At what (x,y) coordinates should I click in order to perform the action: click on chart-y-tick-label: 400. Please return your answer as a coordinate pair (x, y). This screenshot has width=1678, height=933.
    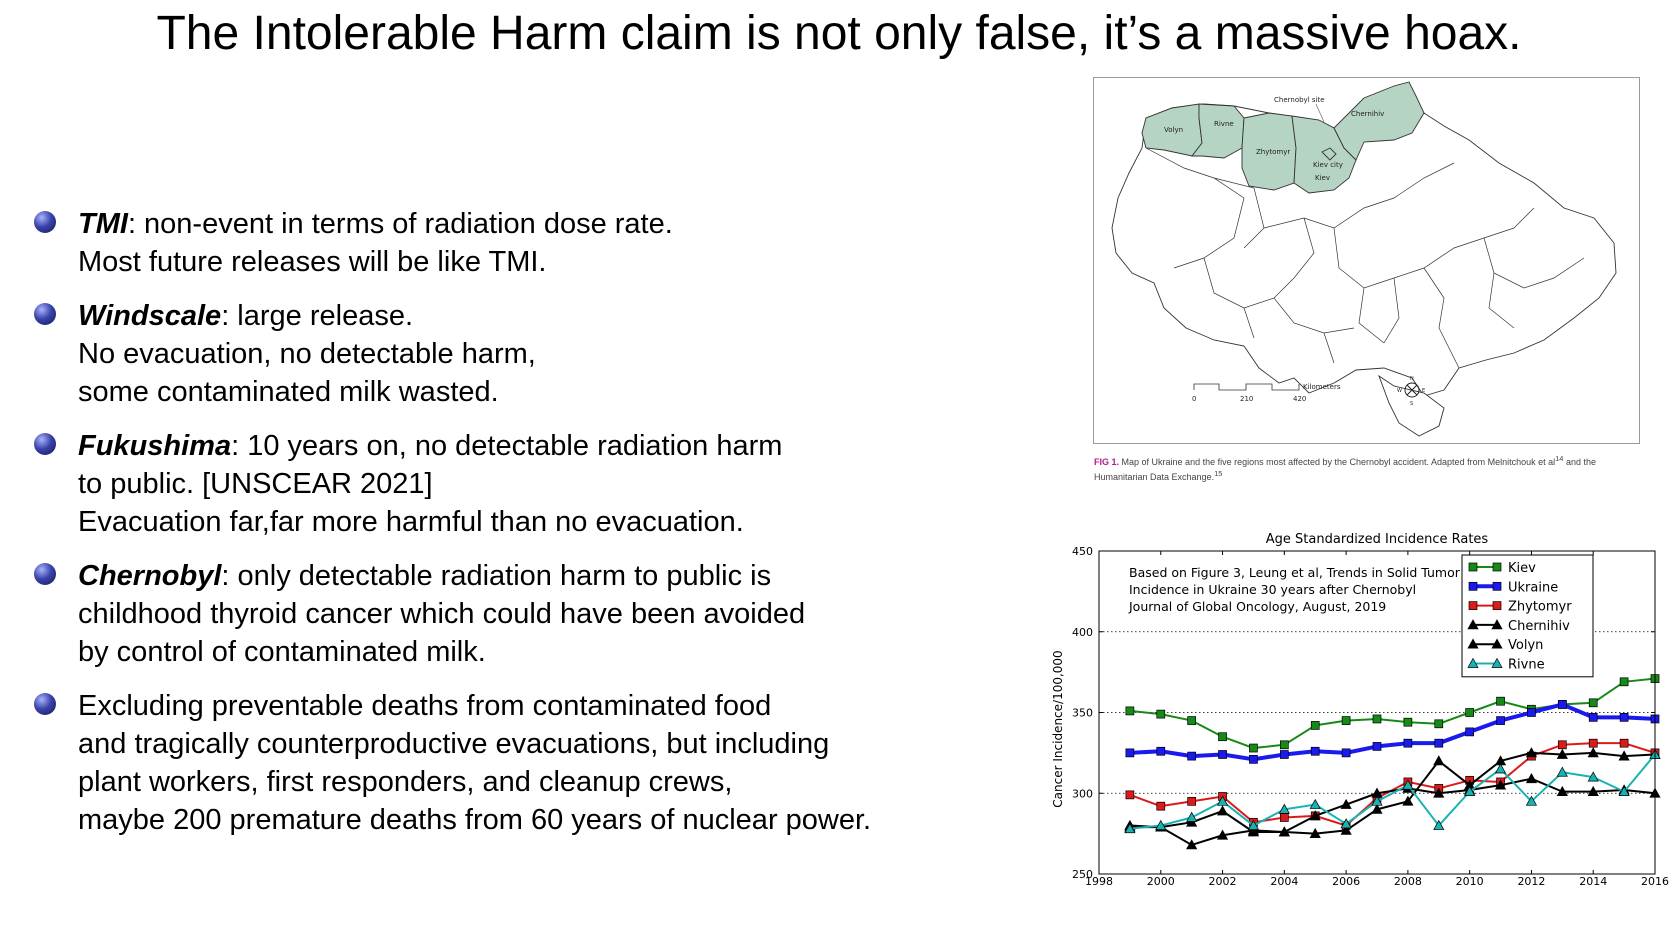
    Looking at the image, I should click on (1082, 632).